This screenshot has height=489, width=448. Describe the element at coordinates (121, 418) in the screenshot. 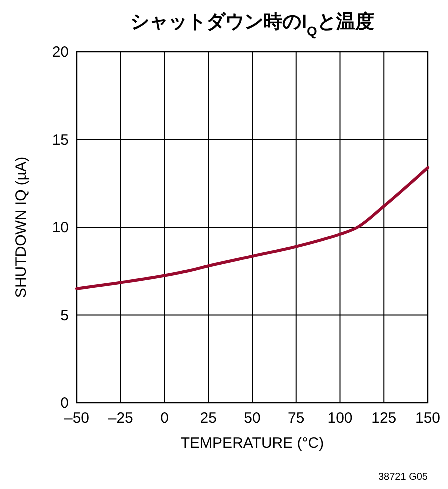

I see `x-tick-label: –25` at that location.